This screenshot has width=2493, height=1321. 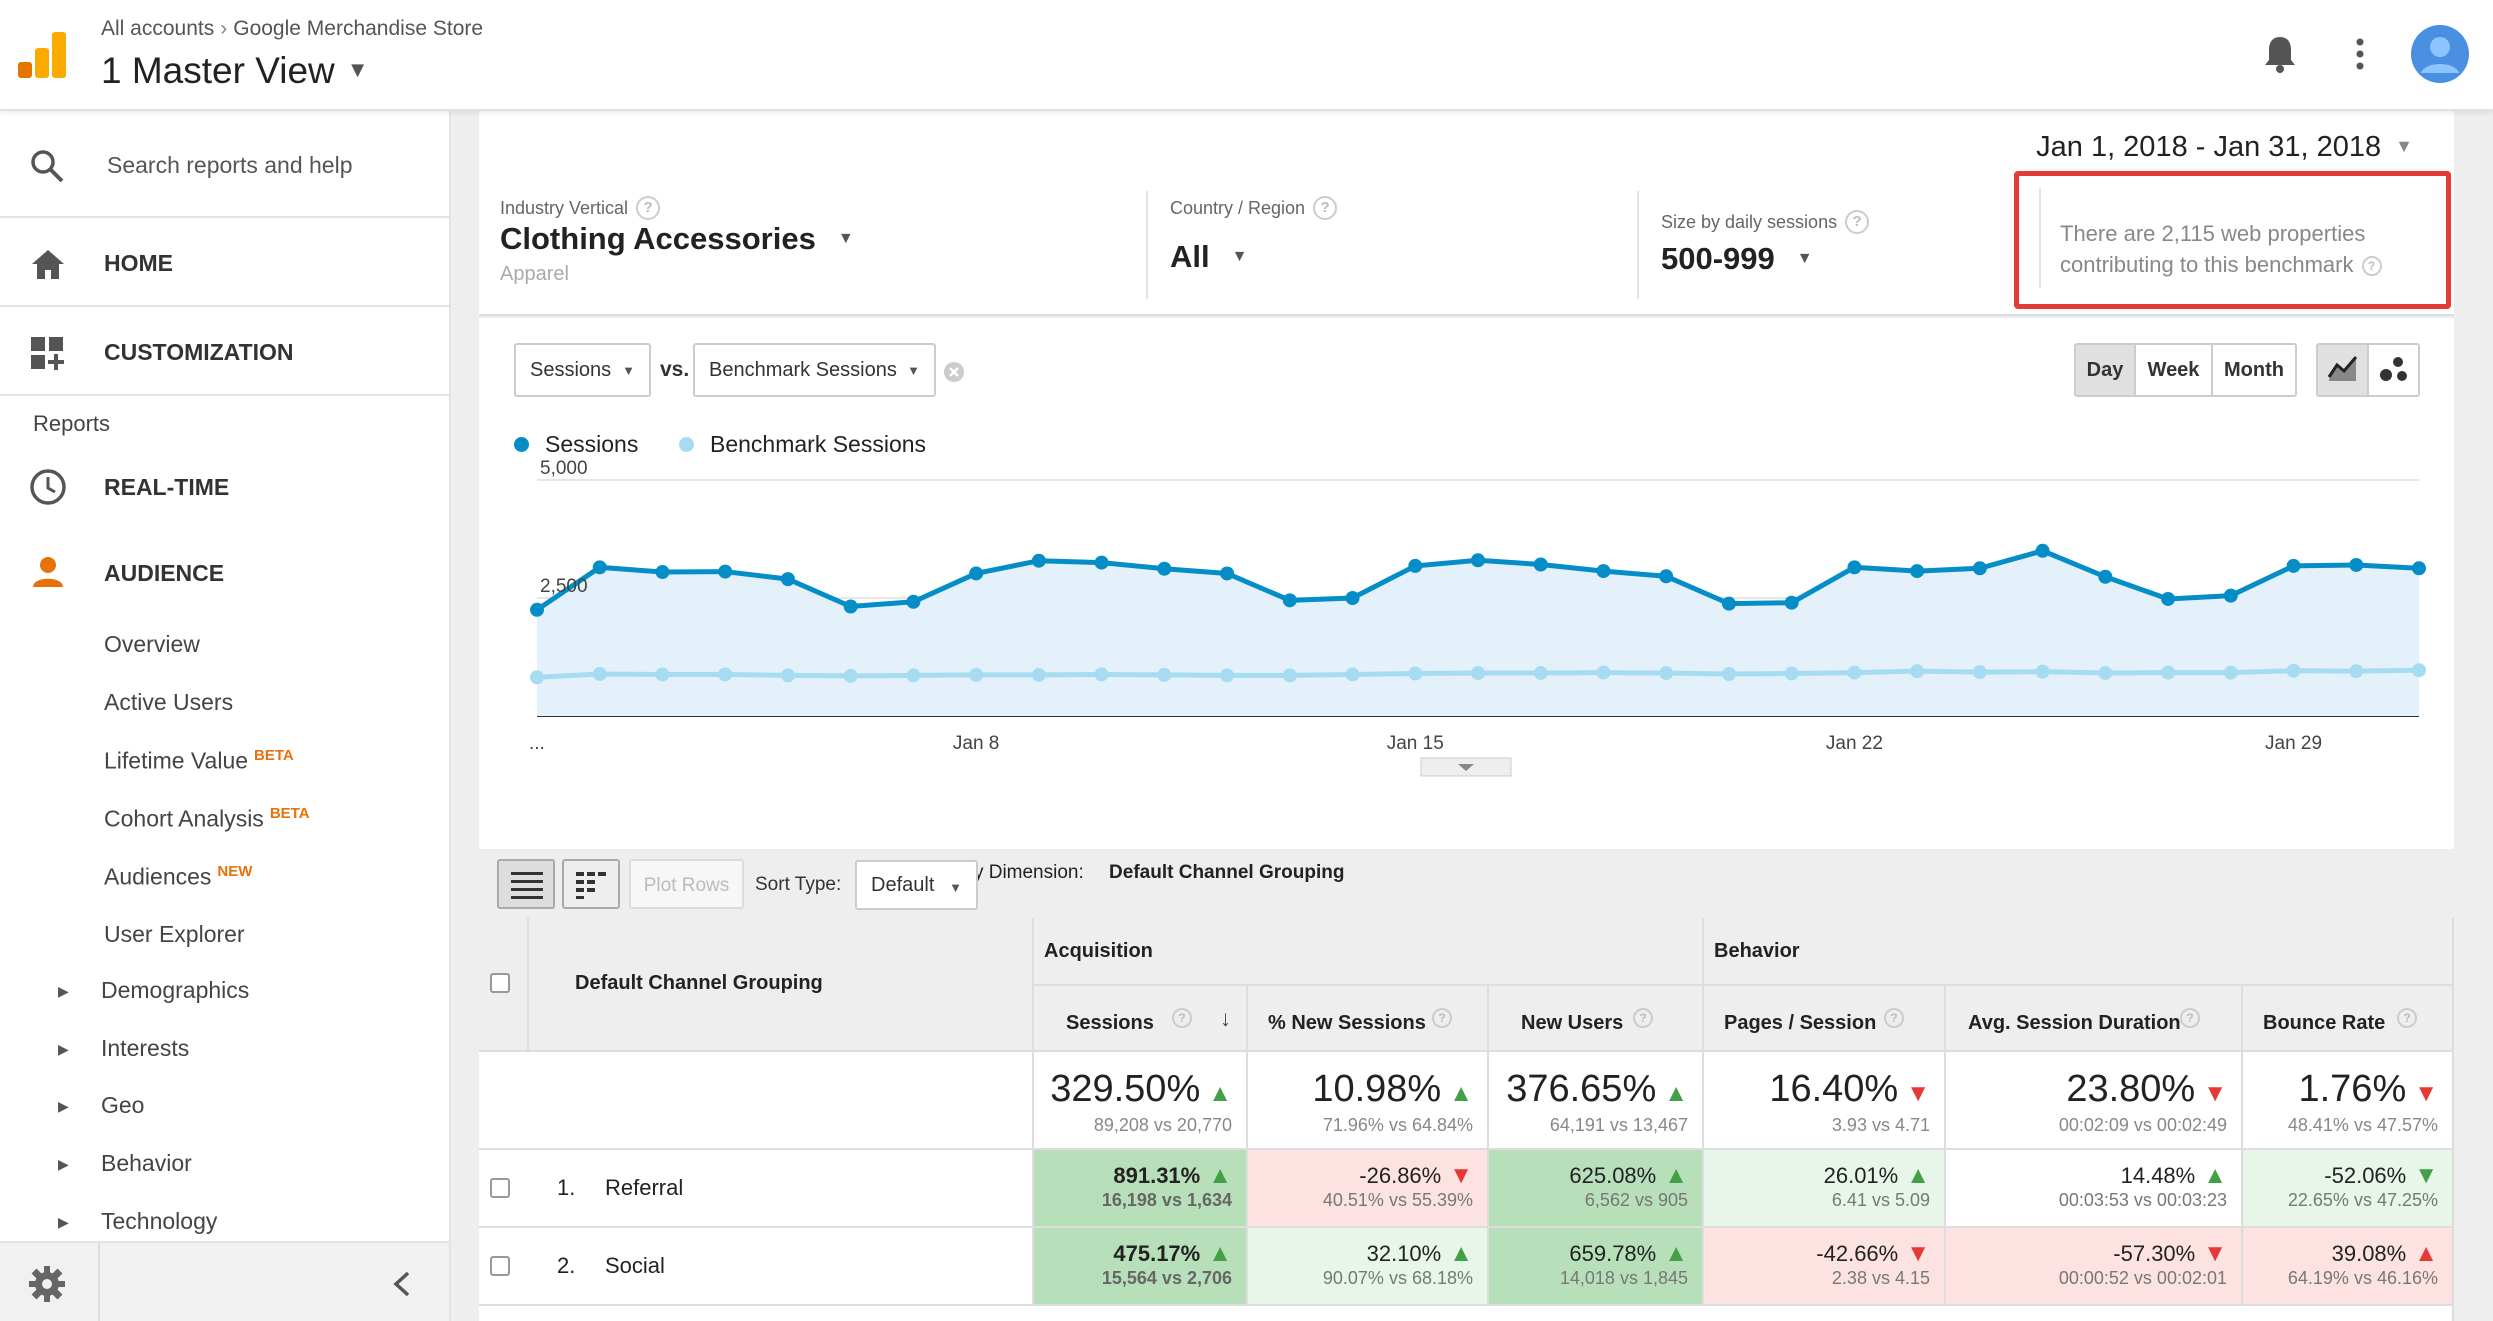 What do you see at coordinates (358, 28) in the screenshot?
I see `breadcrumb-property: Google Merchandise Store` at bounding box center [358, 28].